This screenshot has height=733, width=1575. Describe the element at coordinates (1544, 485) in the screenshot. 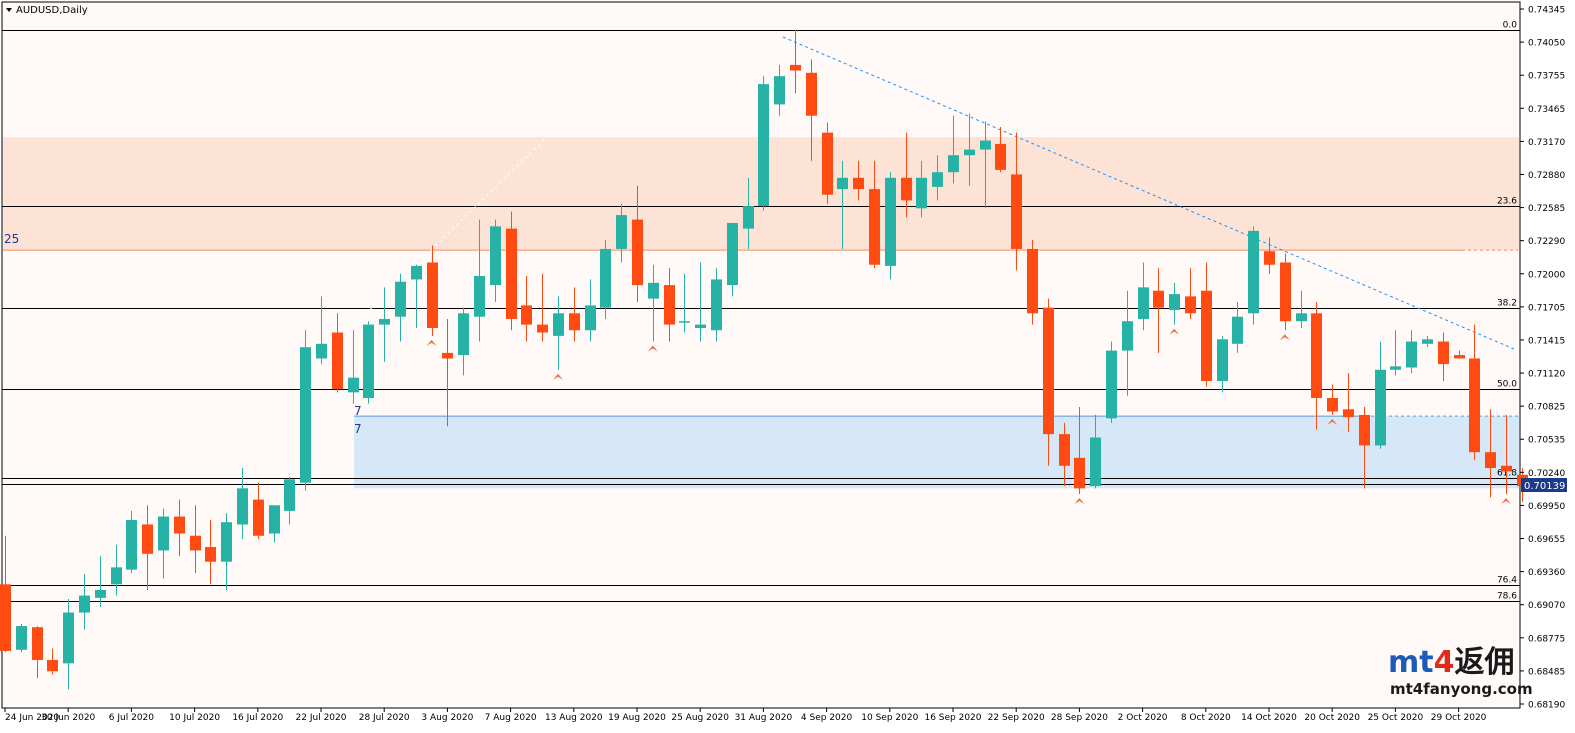

I see `current-price-box` at that location.